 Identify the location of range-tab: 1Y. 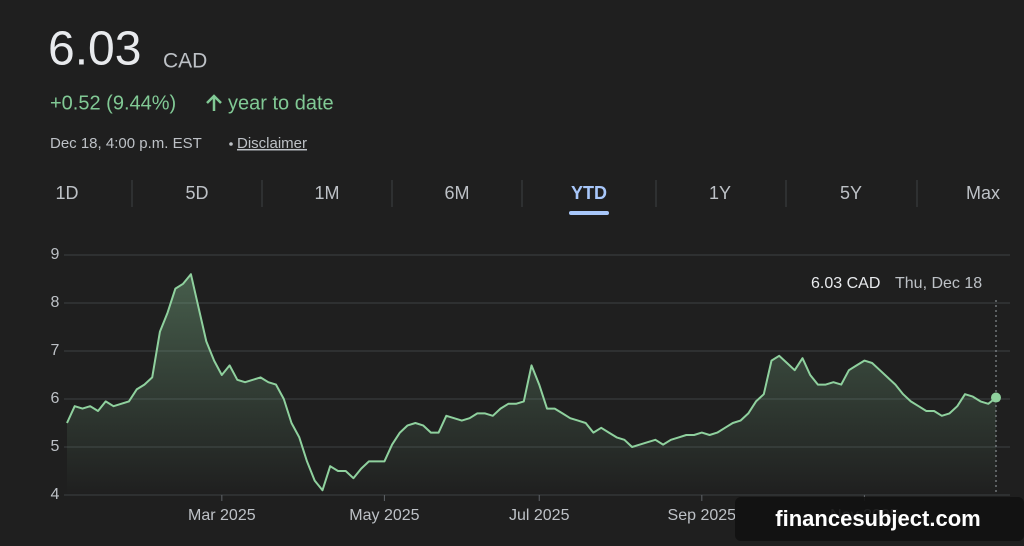
(720, 193).